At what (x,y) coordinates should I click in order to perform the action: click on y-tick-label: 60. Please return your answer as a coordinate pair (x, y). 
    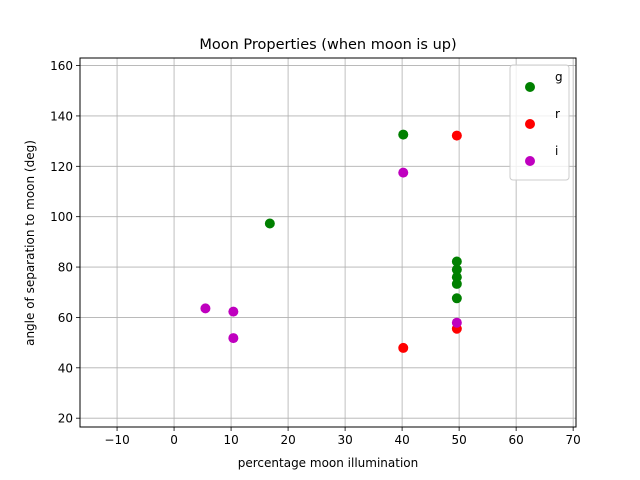
    Looking at the image, I should click on (65, 318).